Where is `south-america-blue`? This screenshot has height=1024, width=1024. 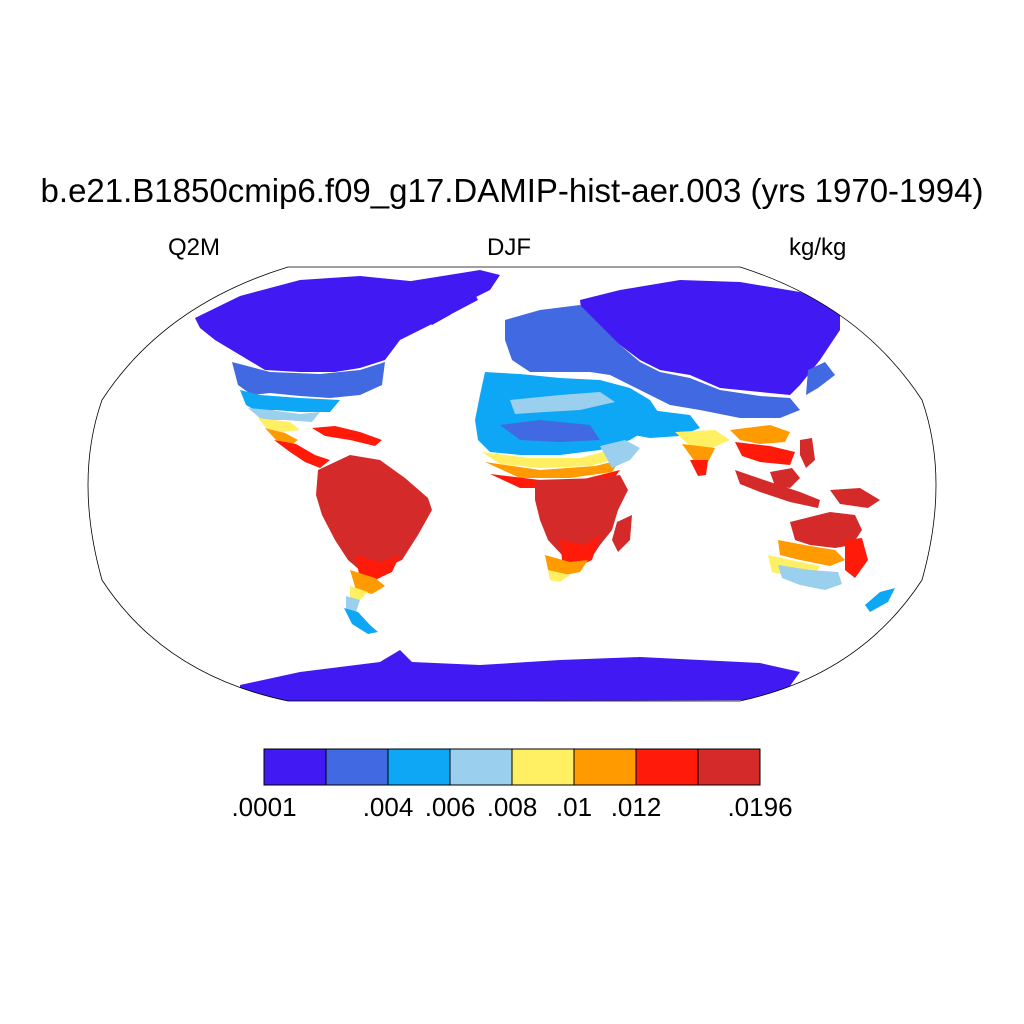
south-america-blue is located at coordinates (361, 621).